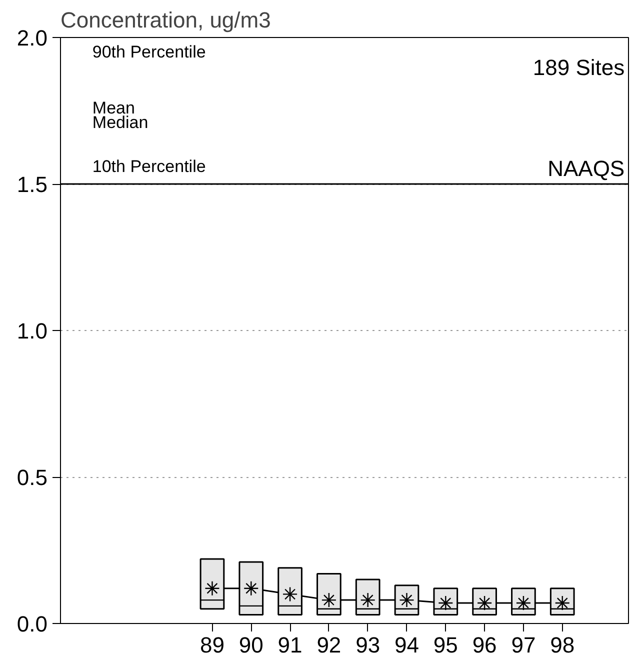 This screenshot has width=633, height=659. What do you see at coordinates (32, 38) in the screenshot?
I see `y-tick-label: 2.0` at bounding box center [32, 38].